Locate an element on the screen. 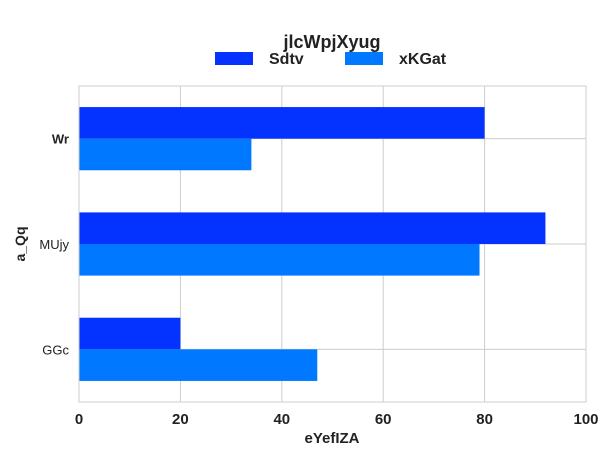 This screenshot has height=467, width=616. legend-label-xKGat: xKGat is located at coordinates (423, 59).